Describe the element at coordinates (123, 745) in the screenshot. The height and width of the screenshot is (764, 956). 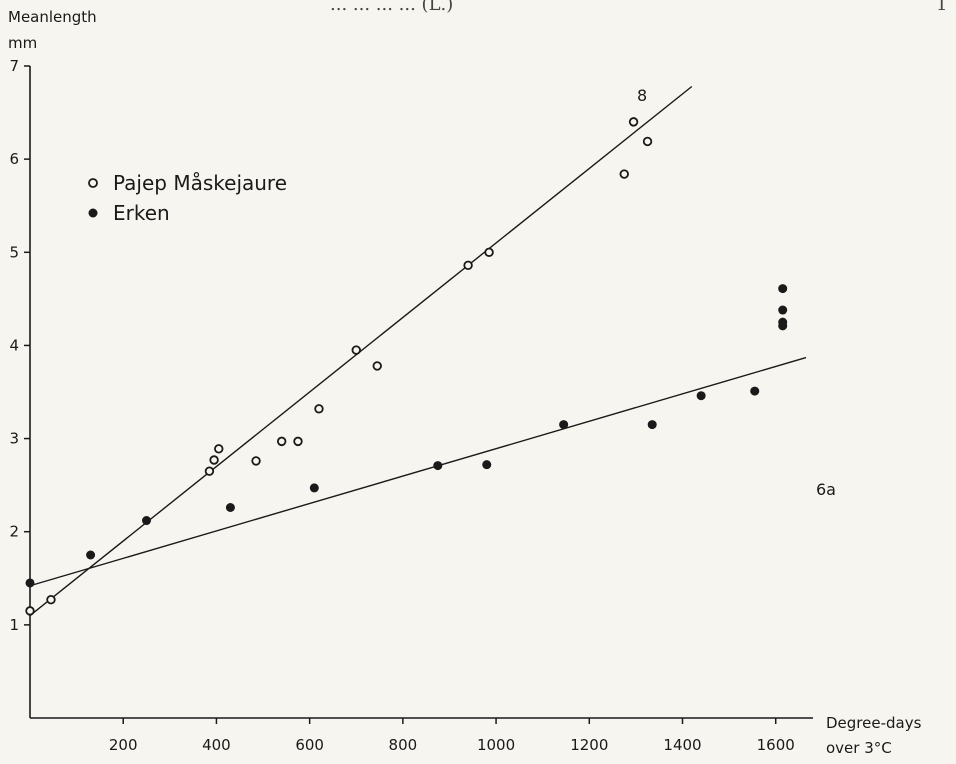
I see `x-tick-label: 200` at that location.